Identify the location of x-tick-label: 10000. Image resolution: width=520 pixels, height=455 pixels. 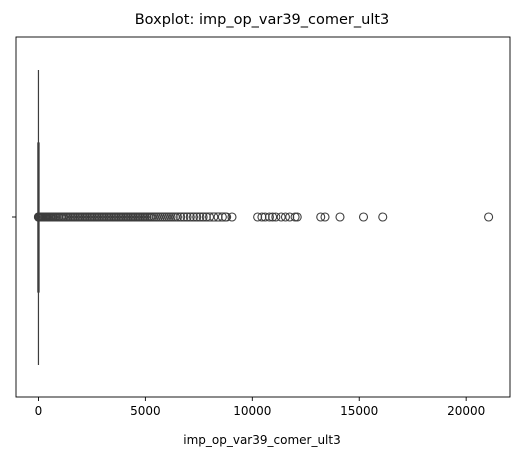
(252, 411).